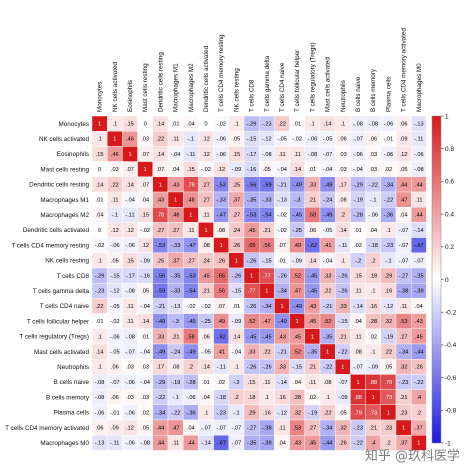  I want to click on cell-value-label: .1, so click(99, 140).